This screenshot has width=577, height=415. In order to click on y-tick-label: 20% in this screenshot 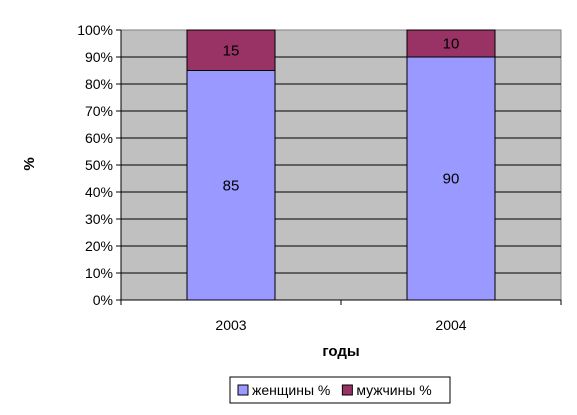, I will do `click(99, 246)`.